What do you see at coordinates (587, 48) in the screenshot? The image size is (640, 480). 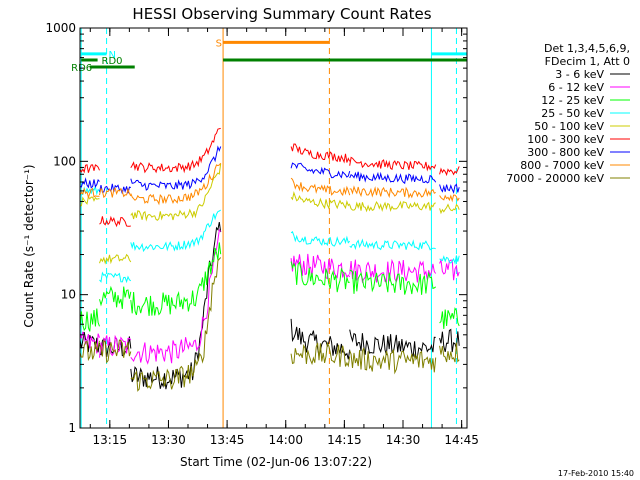 I see `legend-header-line-1: Det 1,3,4,5,6,9,` at bounding box center [587, 48].